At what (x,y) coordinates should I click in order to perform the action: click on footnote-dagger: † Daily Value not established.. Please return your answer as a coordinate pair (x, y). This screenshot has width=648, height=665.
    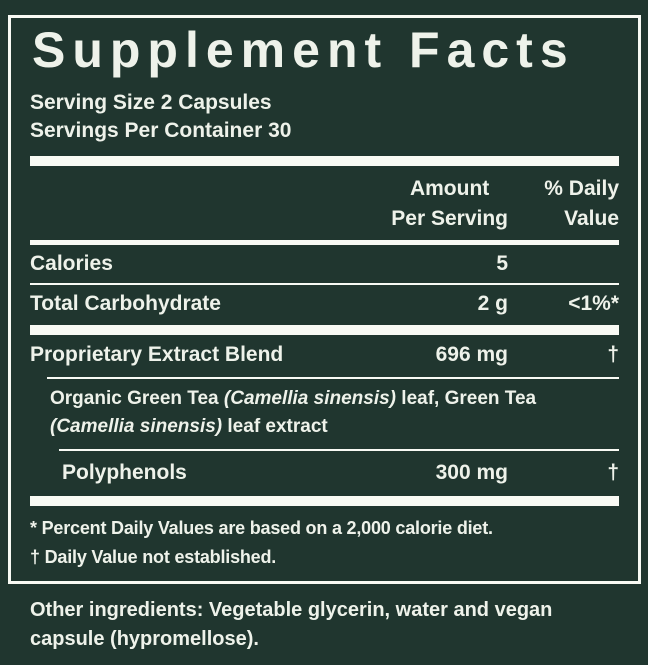
    Looking at the image, I should click on (153, 557).